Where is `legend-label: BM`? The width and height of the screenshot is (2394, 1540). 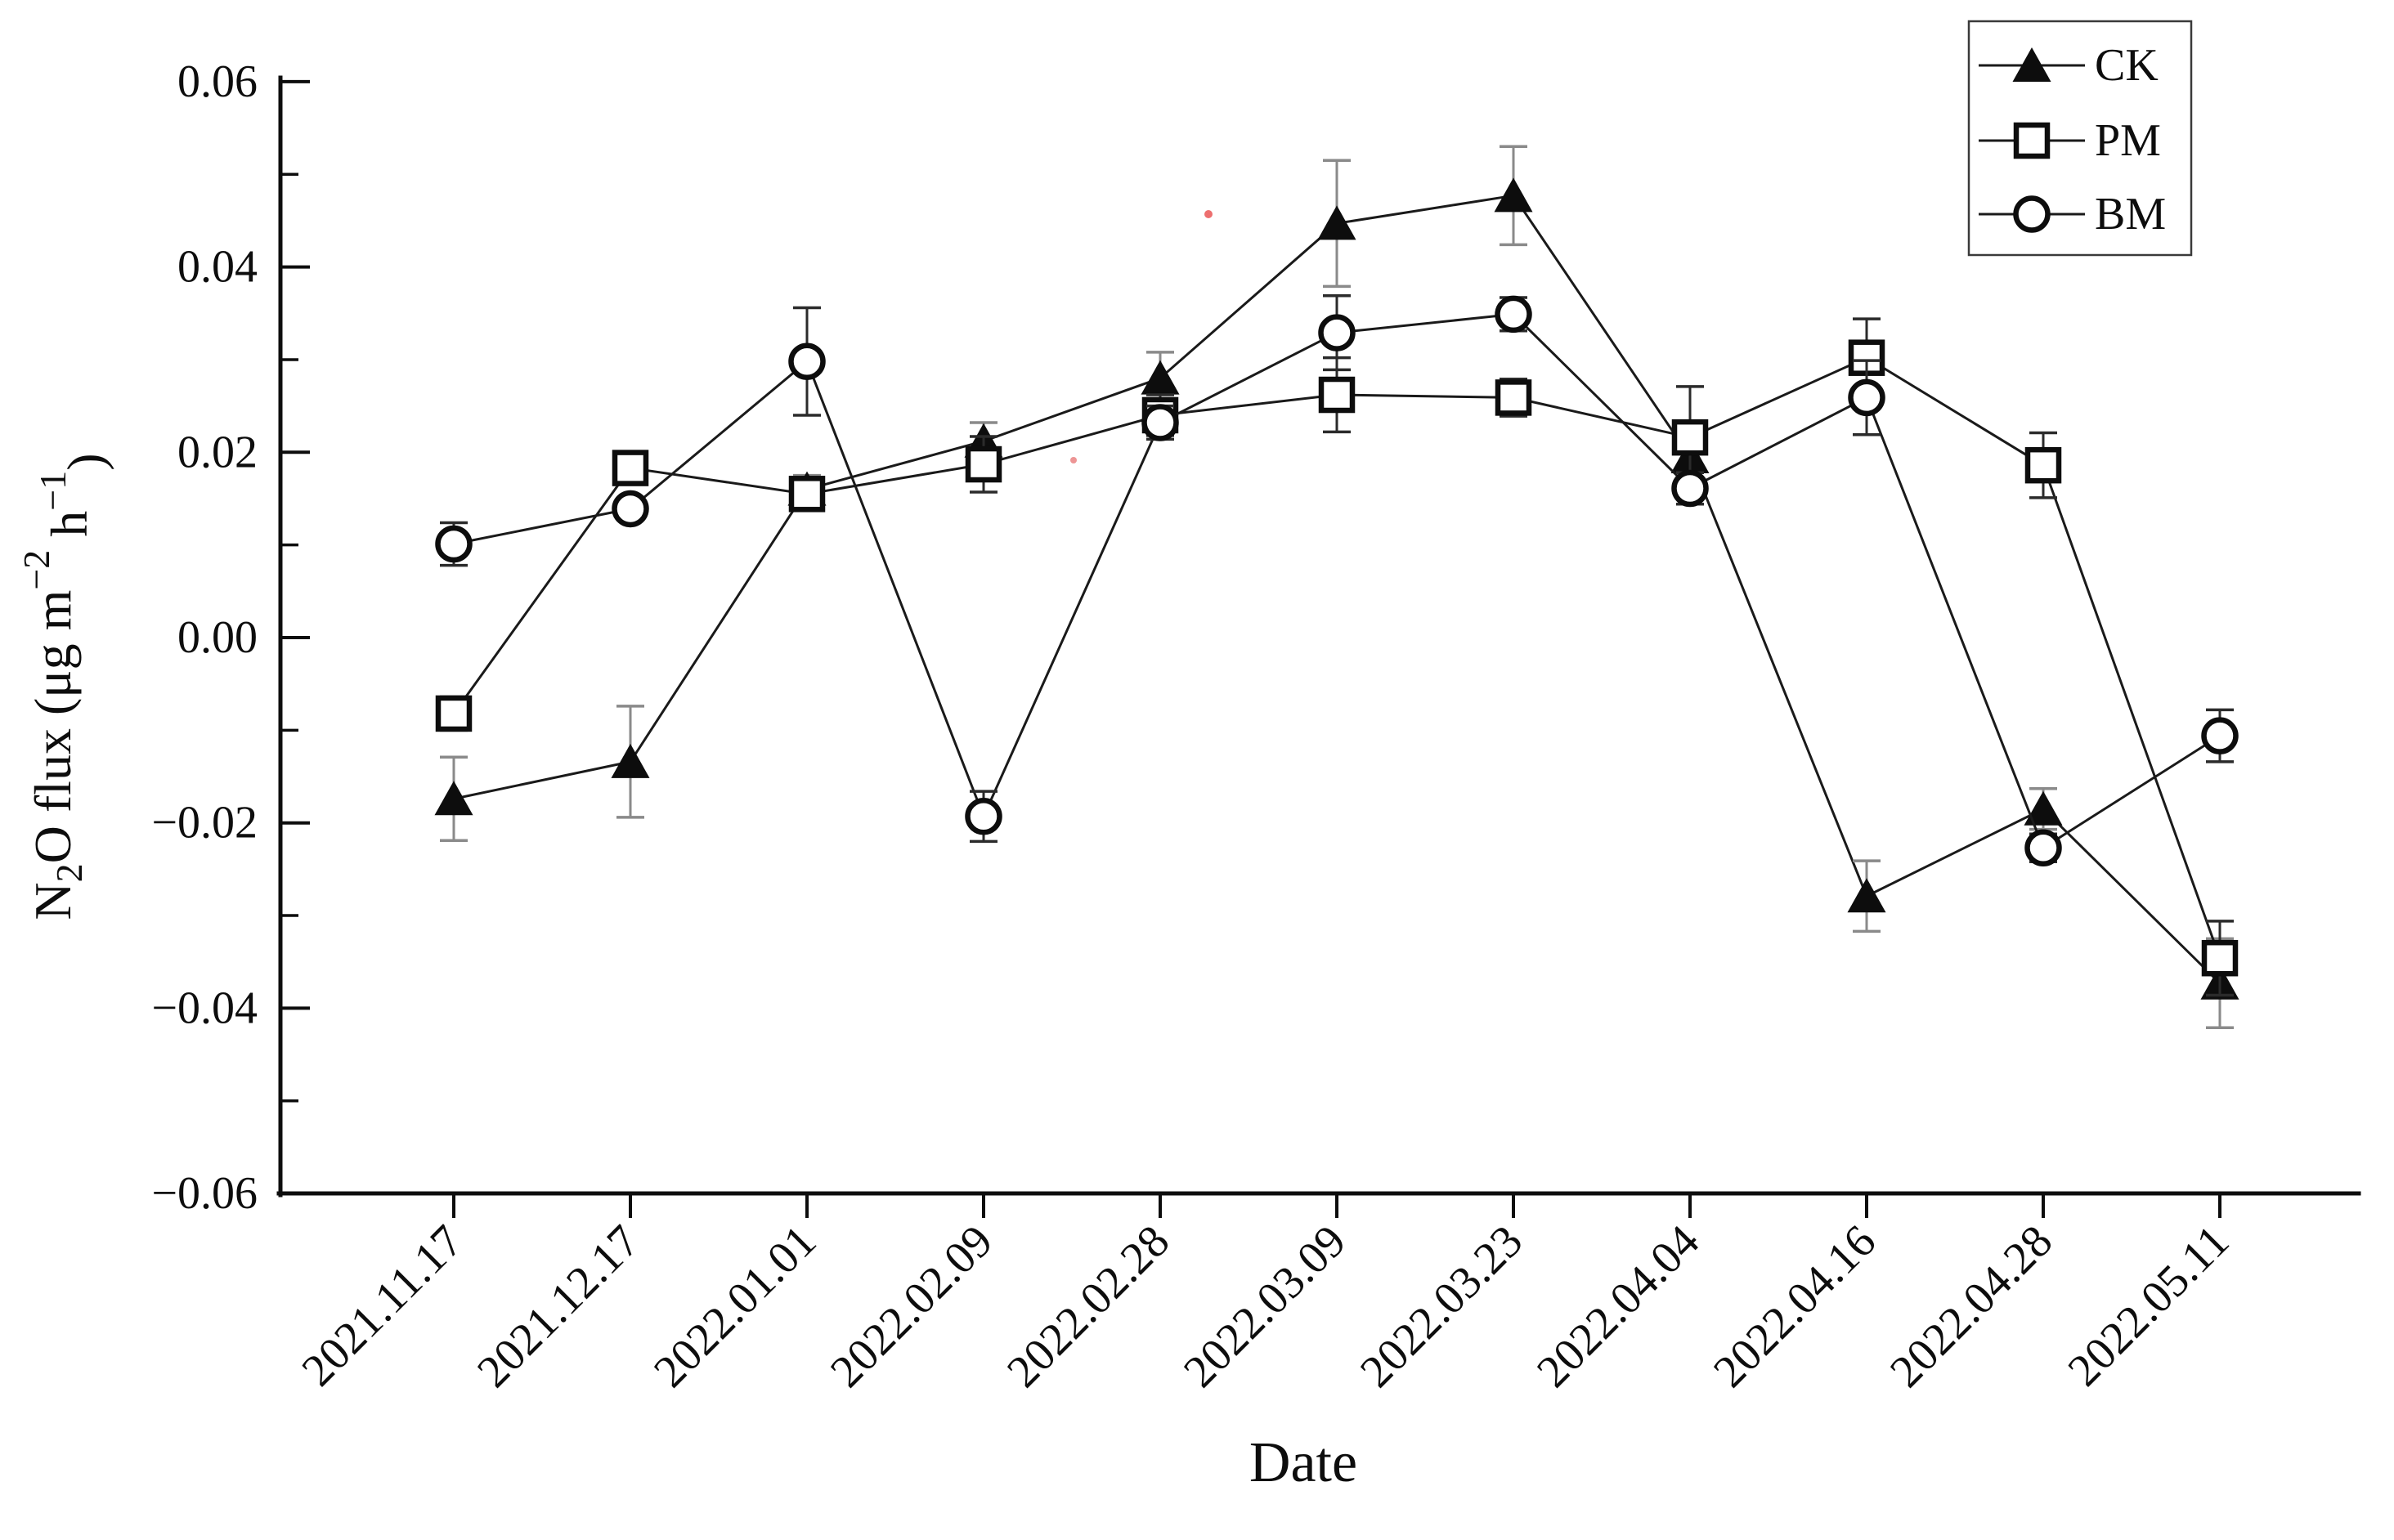 legend-label: BM is located at coordinates (2130, 214).